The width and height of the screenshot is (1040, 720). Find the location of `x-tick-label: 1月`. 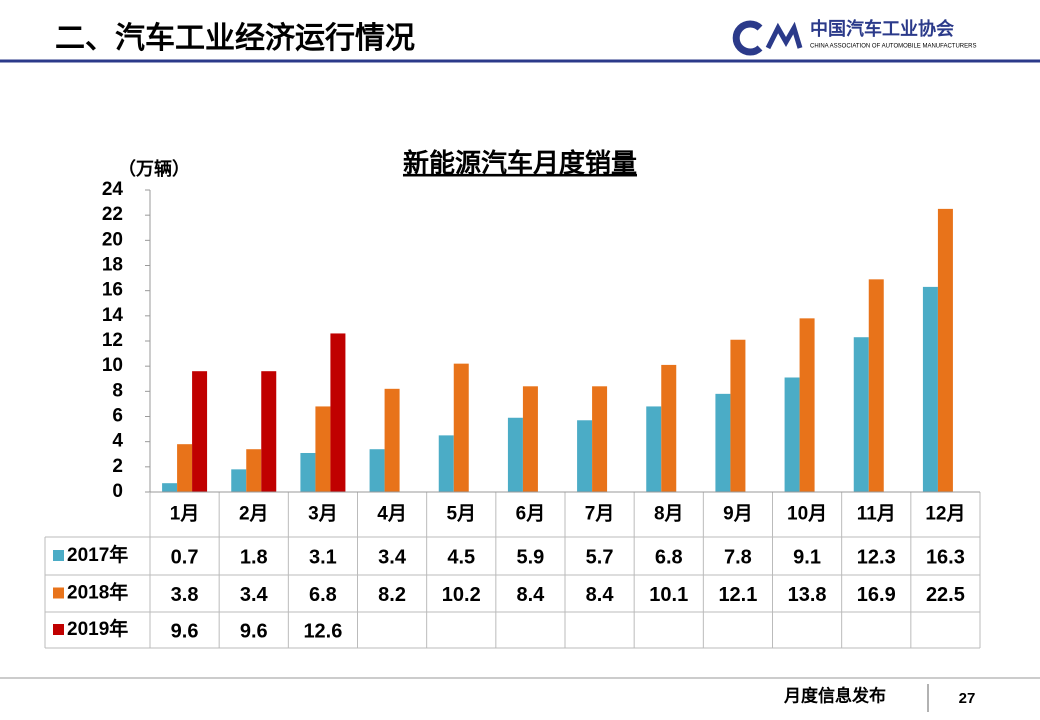

x-tick-label: 1月 is located at coordinates (185, 514).